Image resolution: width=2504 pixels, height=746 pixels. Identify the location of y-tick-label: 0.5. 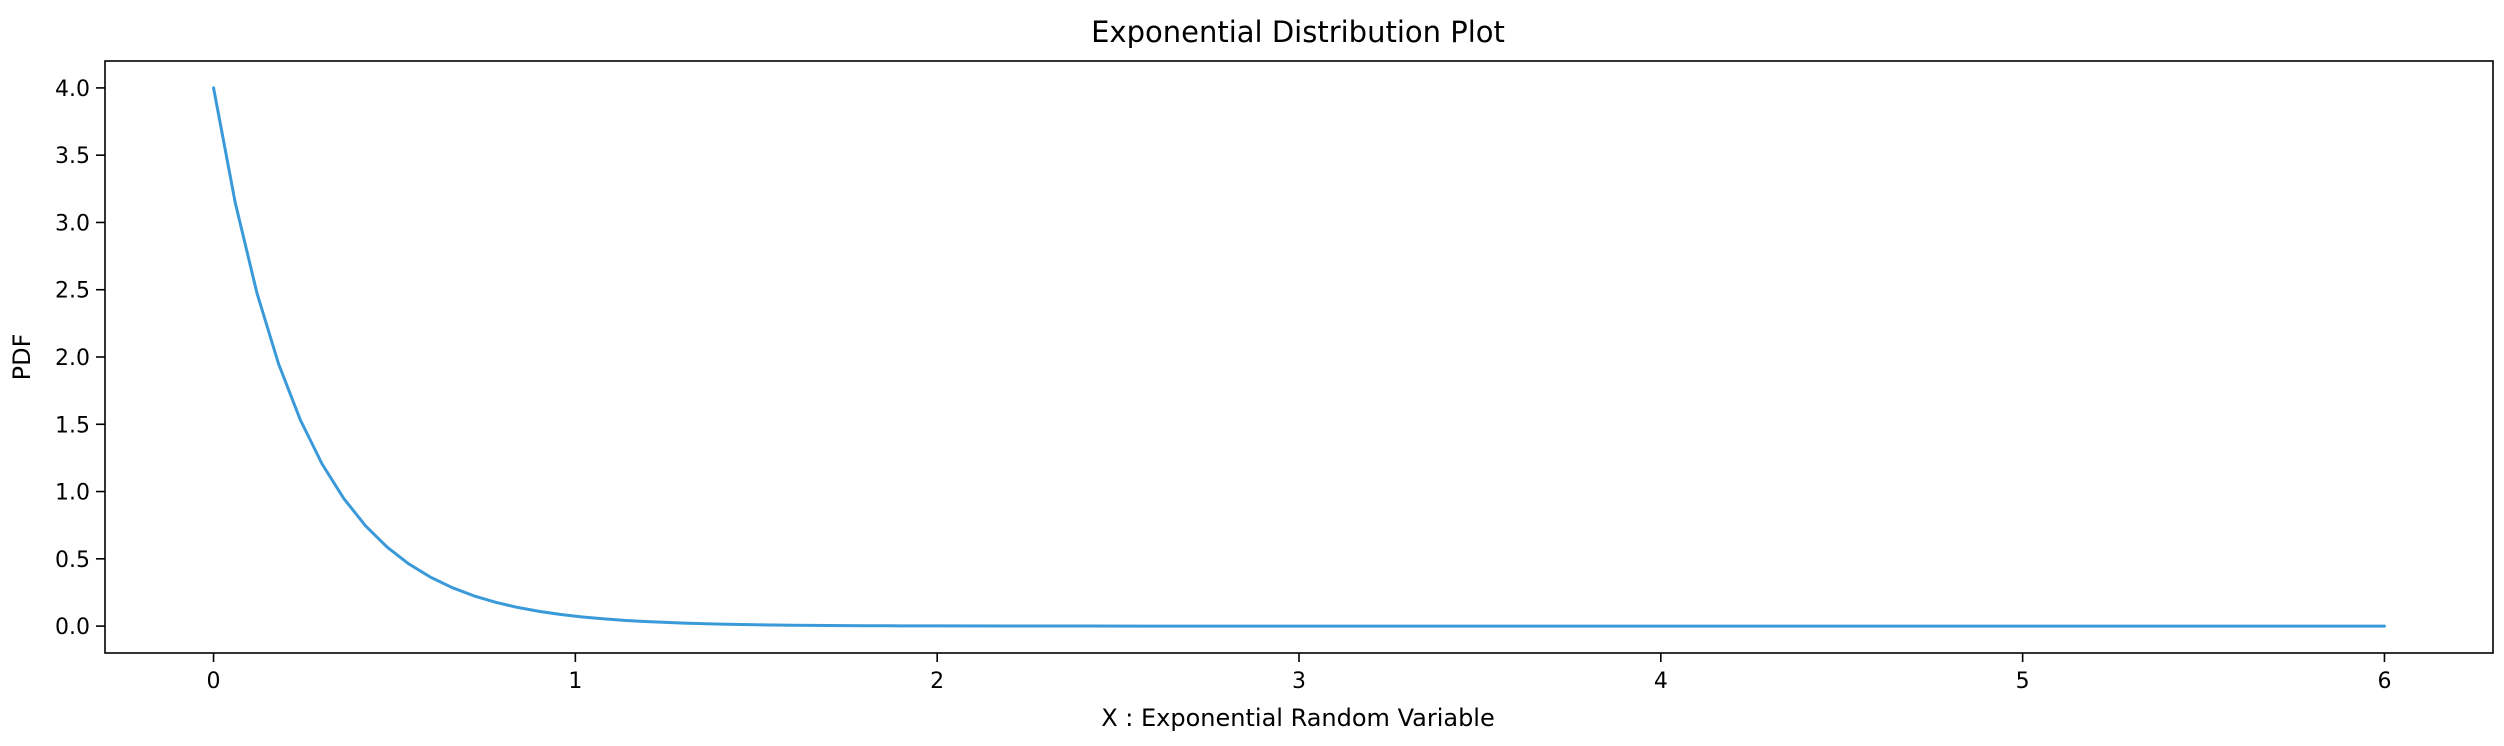
(72, 560).